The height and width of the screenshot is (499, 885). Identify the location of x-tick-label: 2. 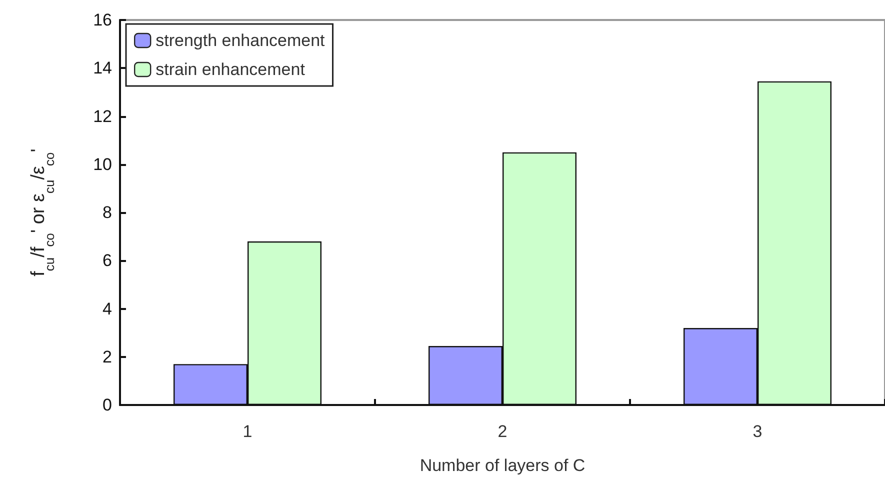
(503, 431).